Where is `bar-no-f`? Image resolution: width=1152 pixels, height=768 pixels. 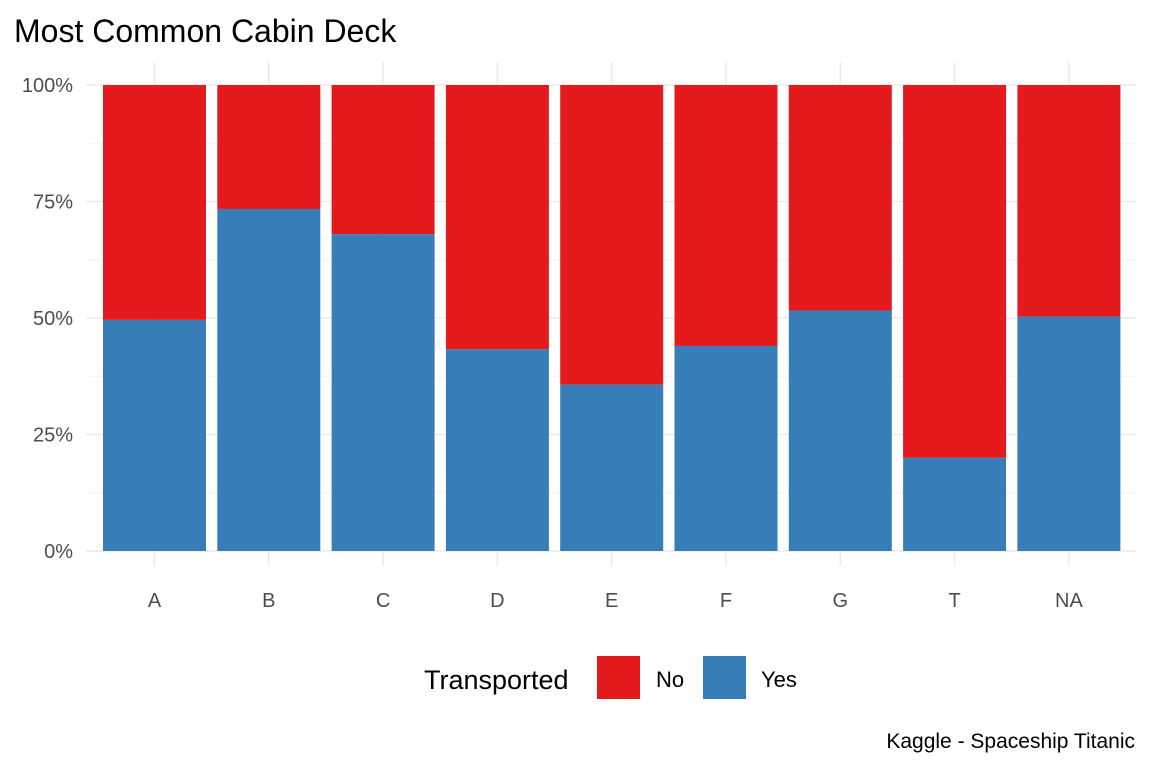
bar-no-f is located at coordinates (726, 215).